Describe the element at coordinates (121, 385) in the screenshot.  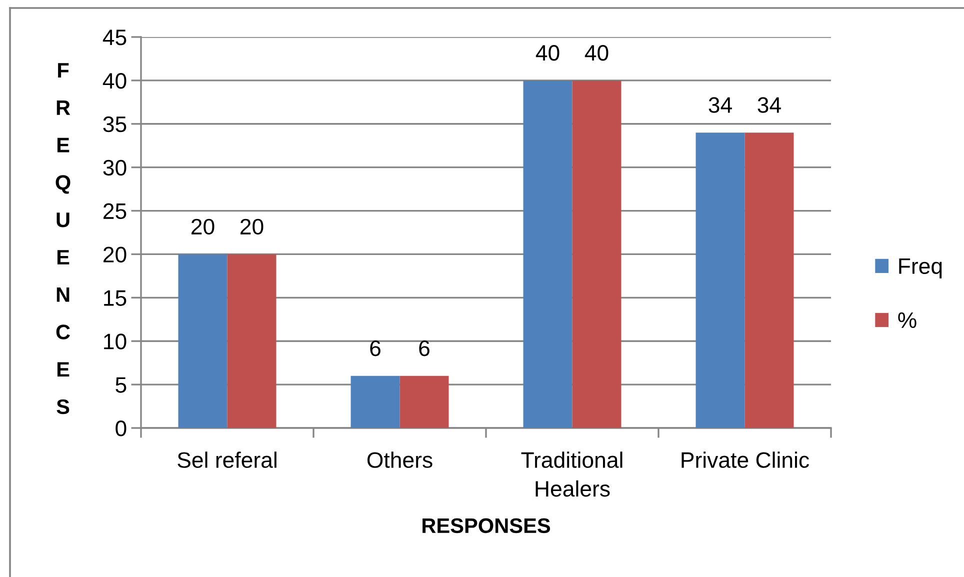
I see `y-tick-label: 5` at that location.